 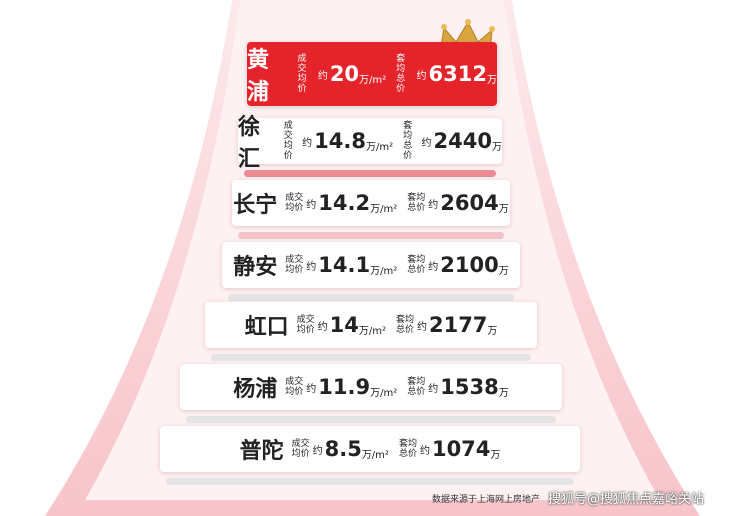 I want to click on rank-row: 徐汇 成交 均价约 14.8 万/m² 套均 总价约 2440 万, so click(x=370, y=143).